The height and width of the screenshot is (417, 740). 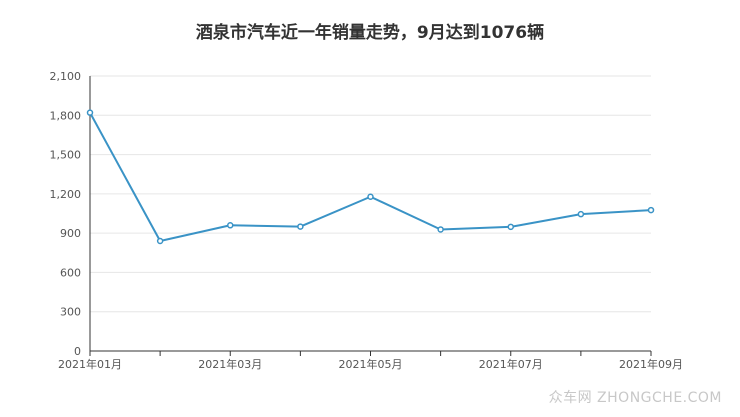 What do you see at coordinates (70, 312) in the screenshot?
I see `y-tick-label: 300` at bounding box center [70, 312].